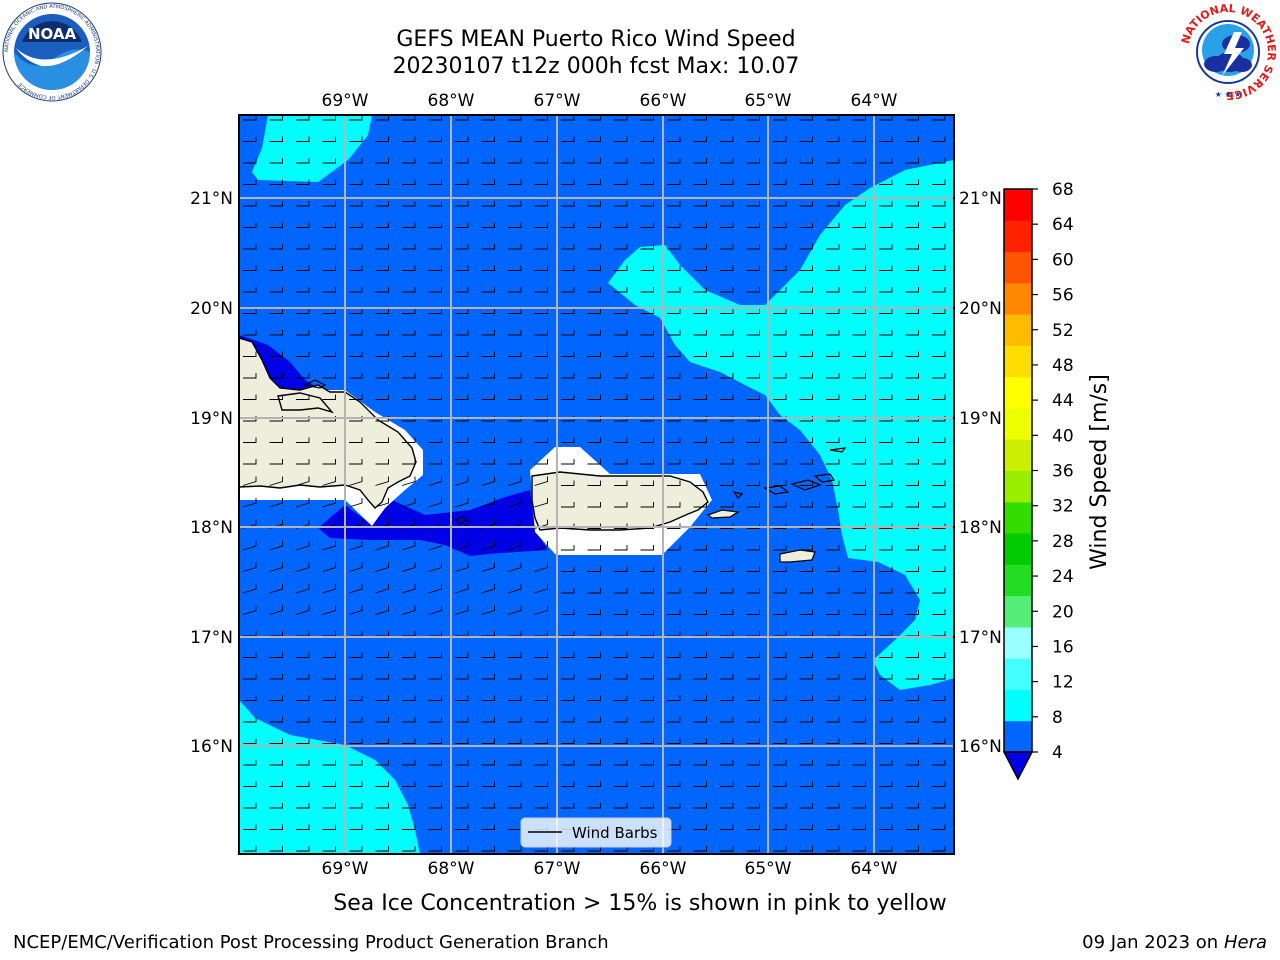 Image resolution: width=1280 pixels, height=960 pixels. What do you see at coordinates (1063, 366) in the screenshot?
I see `colorbar-tick-label: 48` at bounding box center [1063, 366].